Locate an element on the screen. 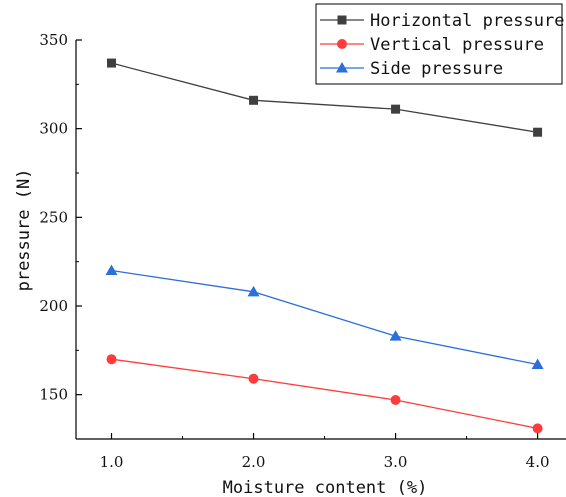 The image size is (566, 497). x-tick-label: 3.0 is located at coordinates (396, 462).